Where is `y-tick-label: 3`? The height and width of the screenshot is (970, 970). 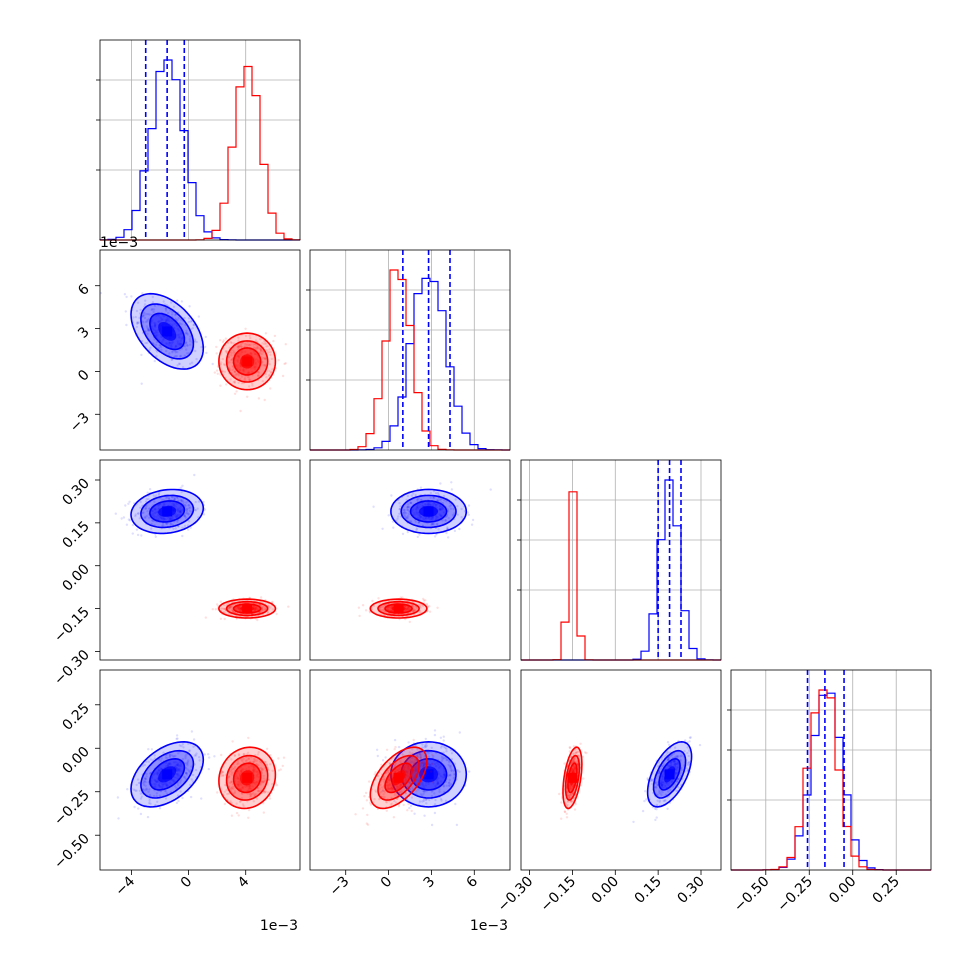 y-tick-label: 3 is located at coordinates (84, 333).